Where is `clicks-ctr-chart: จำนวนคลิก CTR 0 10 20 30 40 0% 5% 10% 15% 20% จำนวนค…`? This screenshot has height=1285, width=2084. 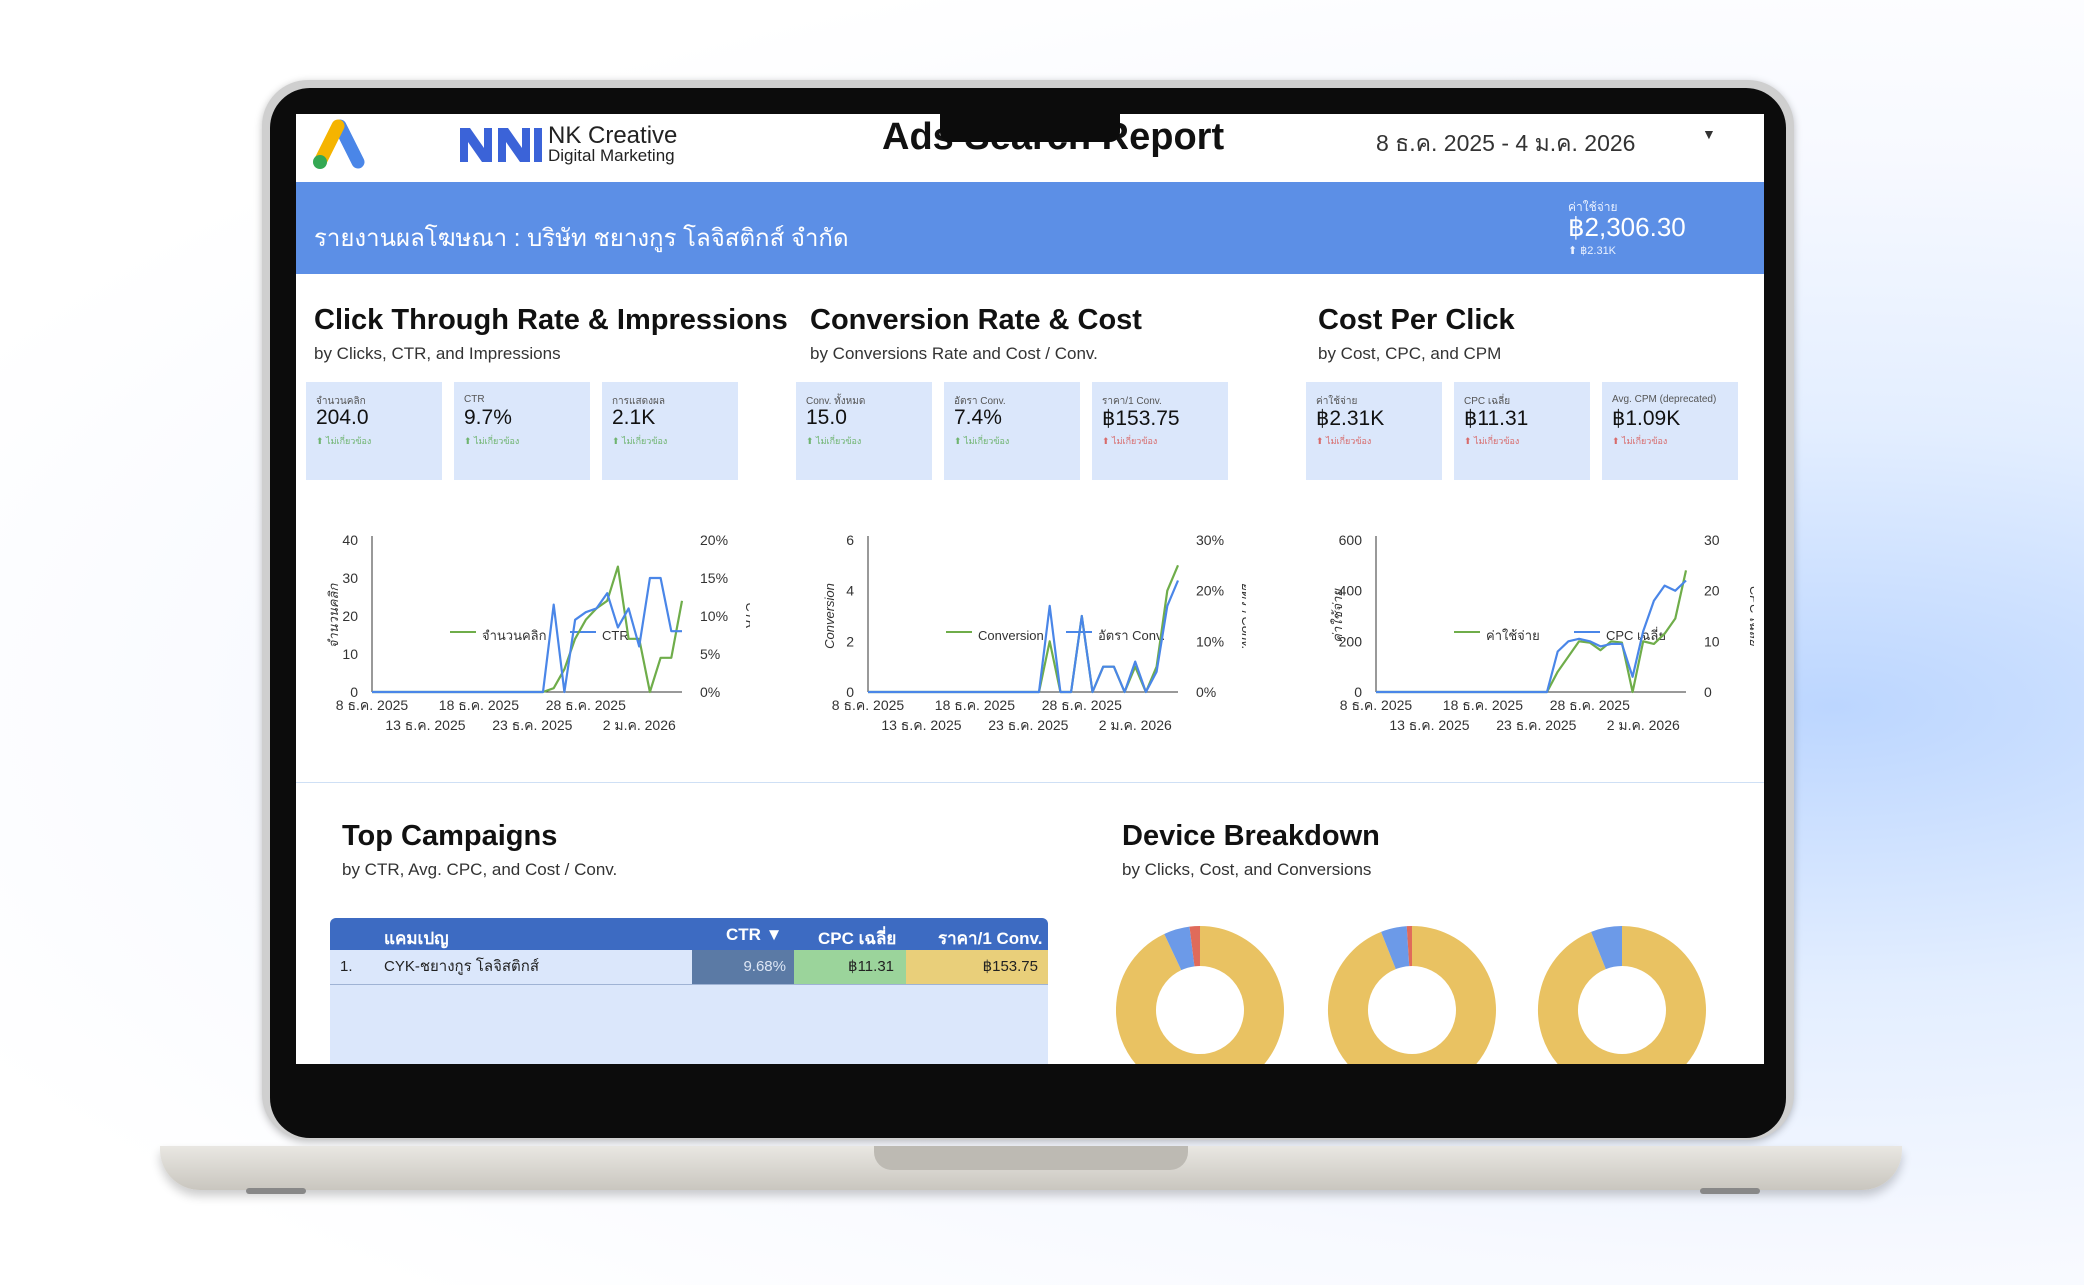
clicks-ctr-chart: จำนวนคลิก CTR 0 10 20 30 40 0% 5% 10% 15% 20% จำนวนค… is located at coordinates (530, 649).